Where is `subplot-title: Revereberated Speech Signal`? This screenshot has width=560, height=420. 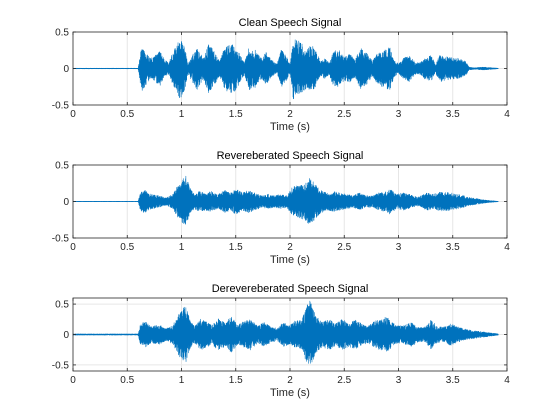
subplot-title: Revereberated Speech Signal is located at coordinates (290, 156).